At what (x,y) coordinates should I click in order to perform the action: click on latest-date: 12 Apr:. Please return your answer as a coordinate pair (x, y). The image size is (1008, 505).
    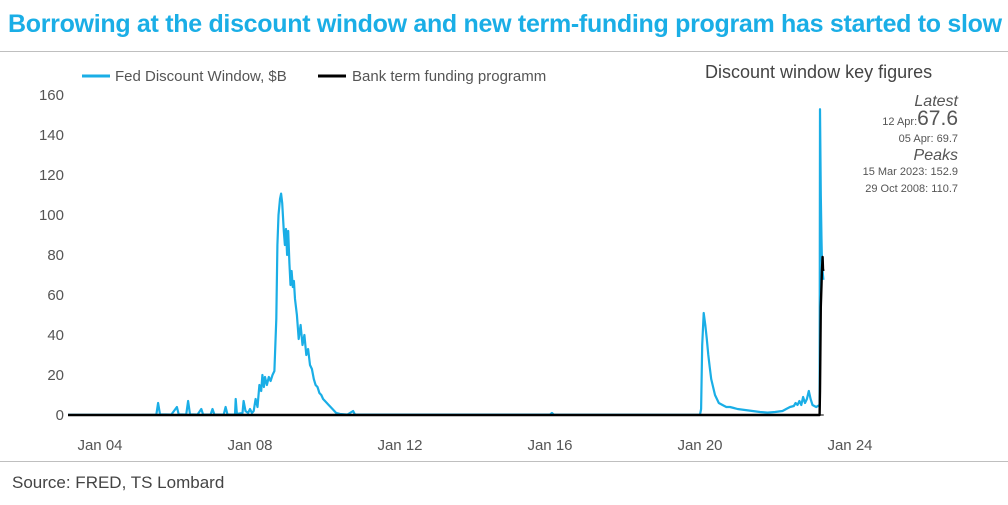
    Looking at the image, I should click on (900, 122).